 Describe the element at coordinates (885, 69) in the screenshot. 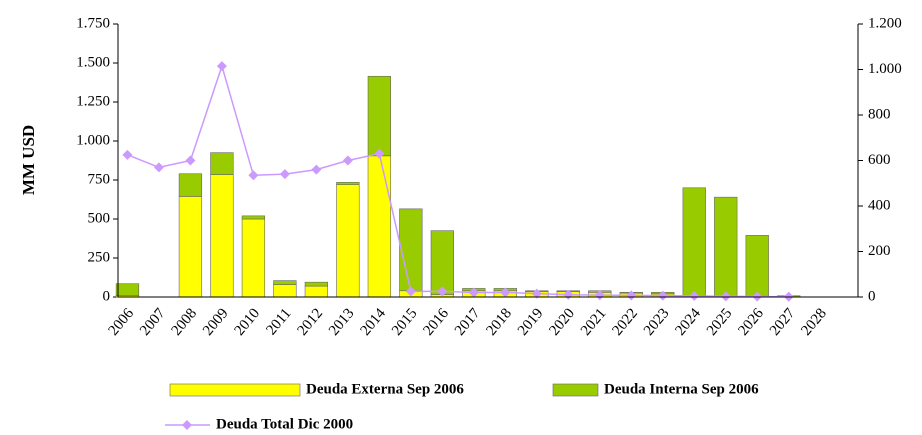

I see `y2-tick-label: 1.000` at that location.